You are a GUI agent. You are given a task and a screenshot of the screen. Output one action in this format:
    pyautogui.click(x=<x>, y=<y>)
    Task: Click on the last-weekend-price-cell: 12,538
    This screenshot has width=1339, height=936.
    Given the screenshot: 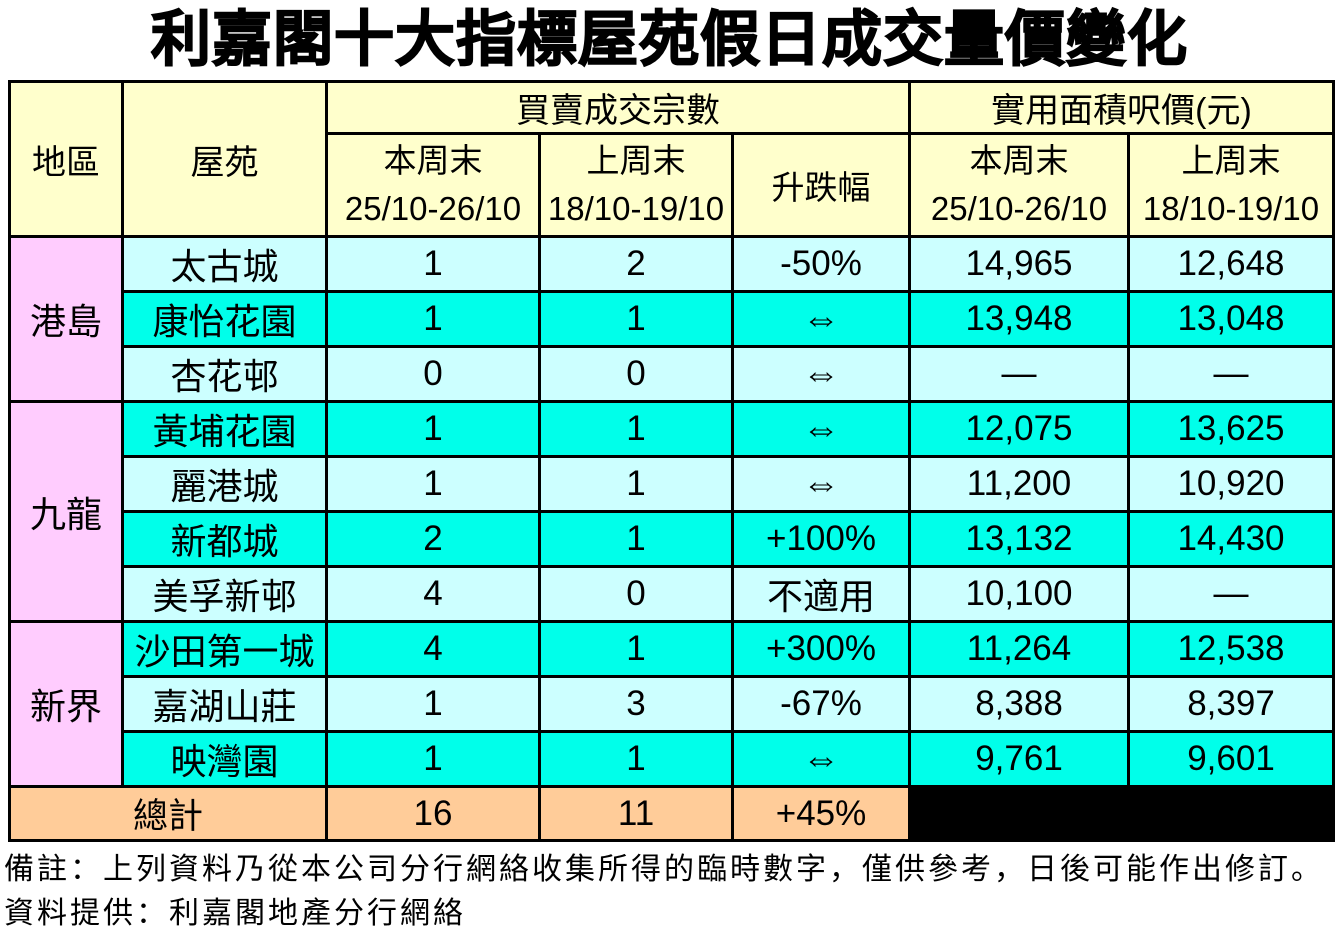 What is the action you would take?
    pyautogui.click(x=1231, y=649)
    